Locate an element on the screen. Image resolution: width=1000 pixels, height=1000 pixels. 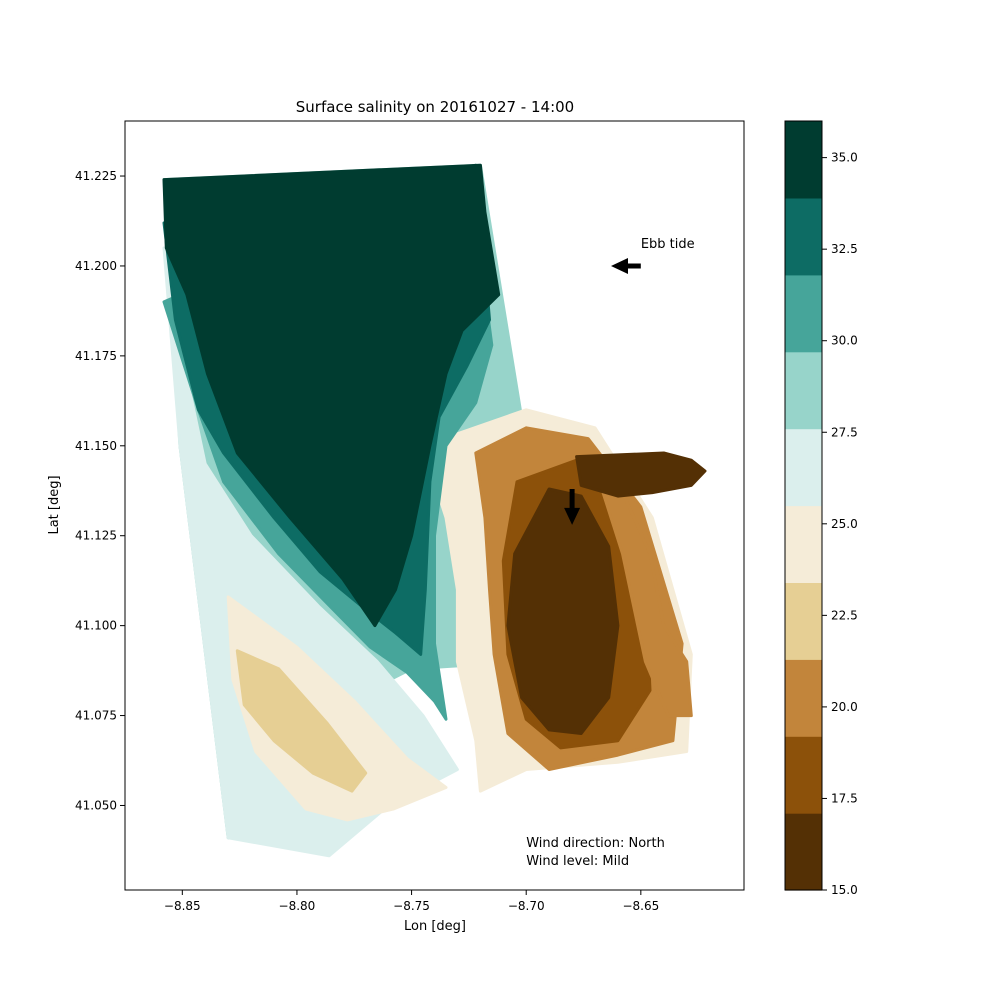
x-axis: −8.85 −8.80 −8.75 −8.70 −8.65 is located at coordinates (411, 901).